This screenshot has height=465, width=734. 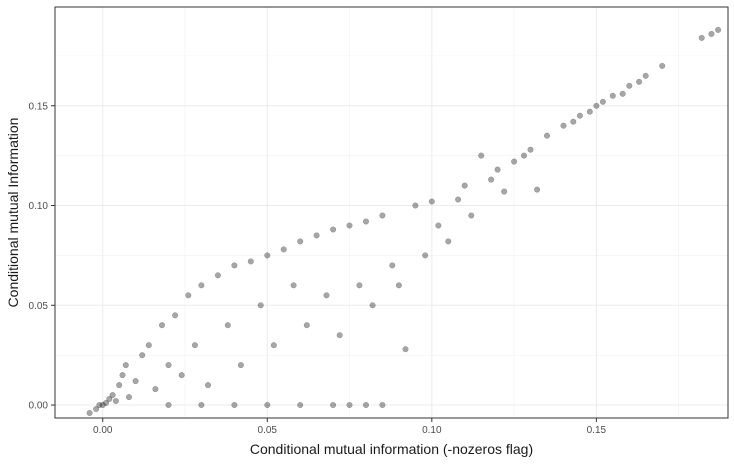 I want to click on y-axis-ticks: 0.00 0.05 0.10 0.15, so click(x=42, y=256).